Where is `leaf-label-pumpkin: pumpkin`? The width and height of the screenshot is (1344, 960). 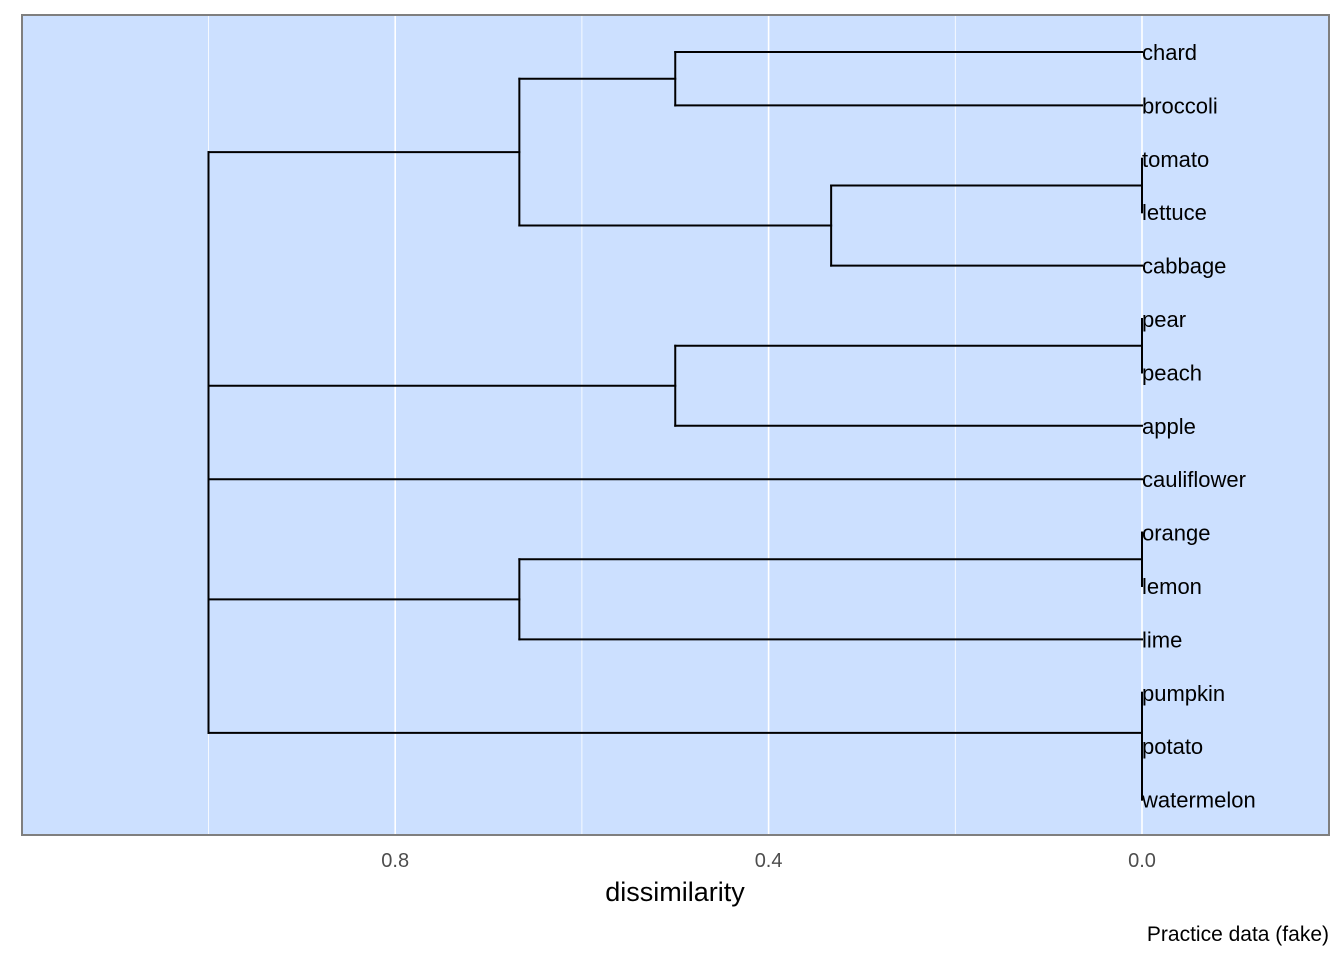
leaf-label-pumpkin: pumpkin is located at coordinates (1183, 693).